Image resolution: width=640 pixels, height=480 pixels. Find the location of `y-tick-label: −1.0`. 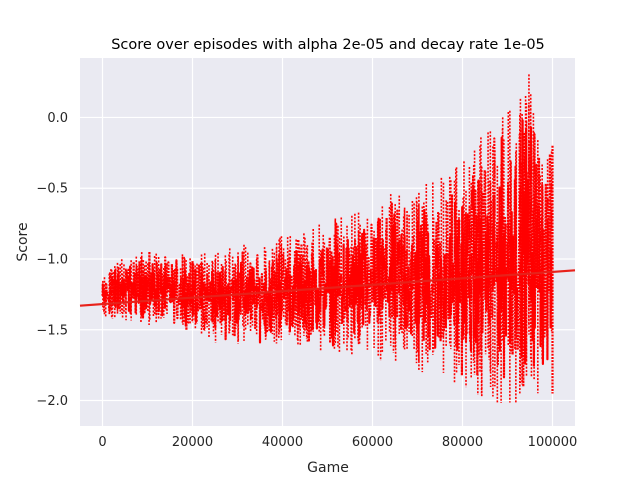

y-tick-label: −1.0 is located at coordinates (52, 259).